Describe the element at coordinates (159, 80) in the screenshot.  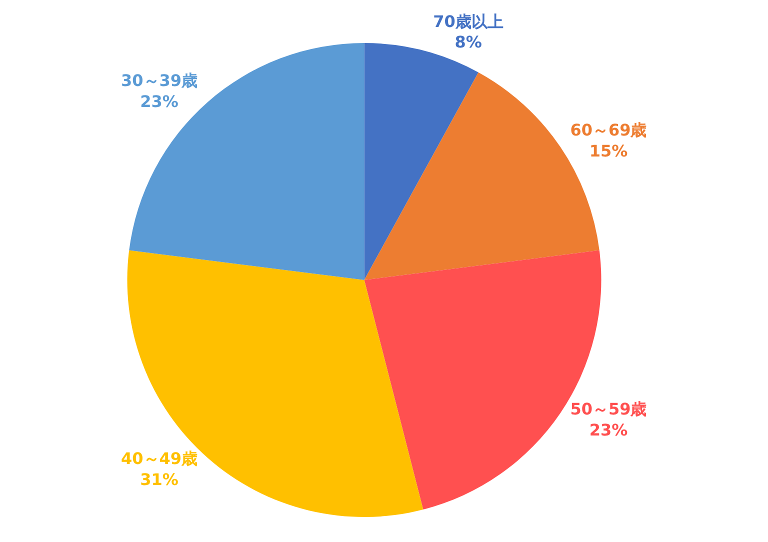
I see `slice-label: 30～39歳` at that location.